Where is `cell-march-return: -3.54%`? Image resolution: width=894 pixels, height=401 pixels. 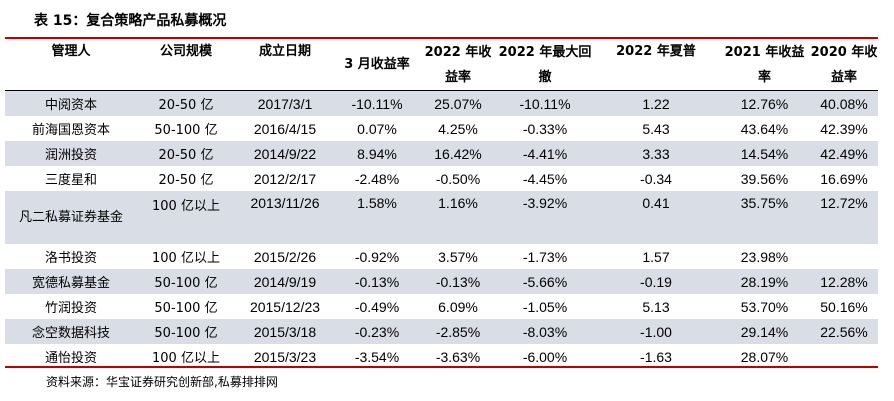
cell-march-return: -3.54% is located at coordinates (377, 356).